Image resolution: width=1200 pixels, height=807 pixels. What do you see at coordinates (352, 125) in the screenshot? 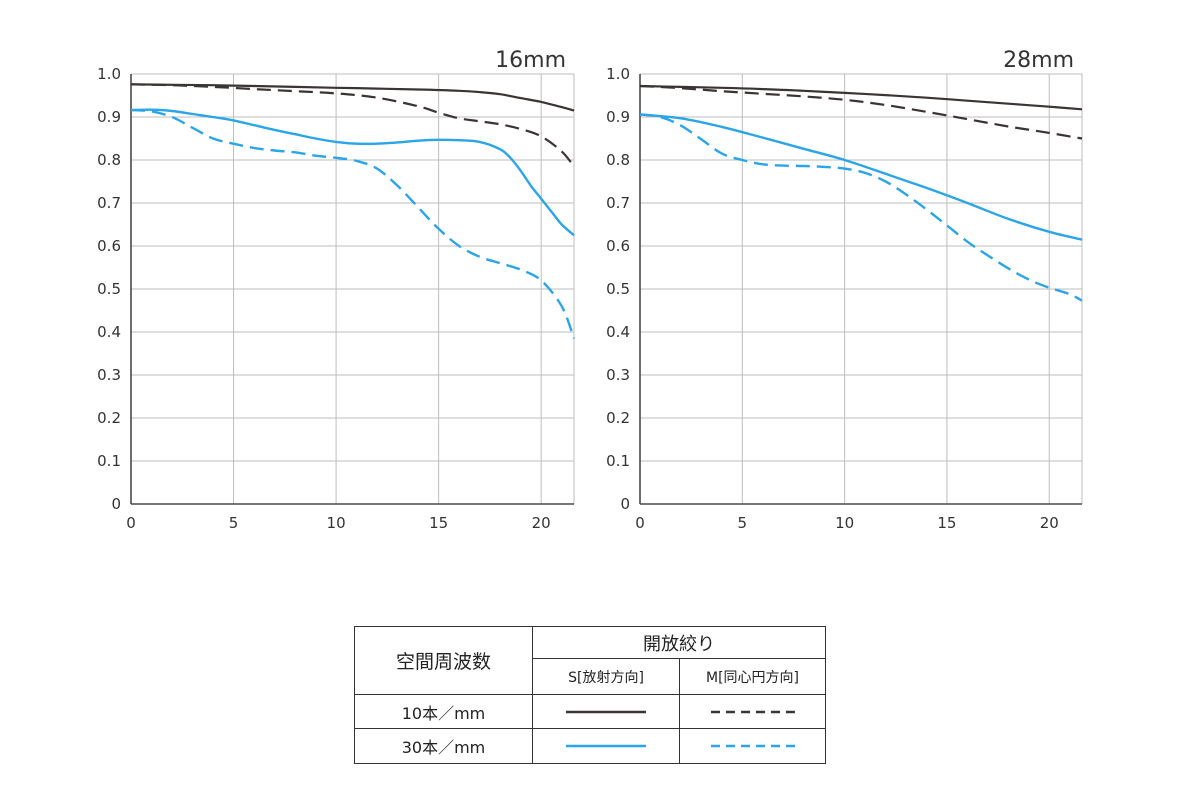
I see `series-10m` at bounding box center [352, 125].